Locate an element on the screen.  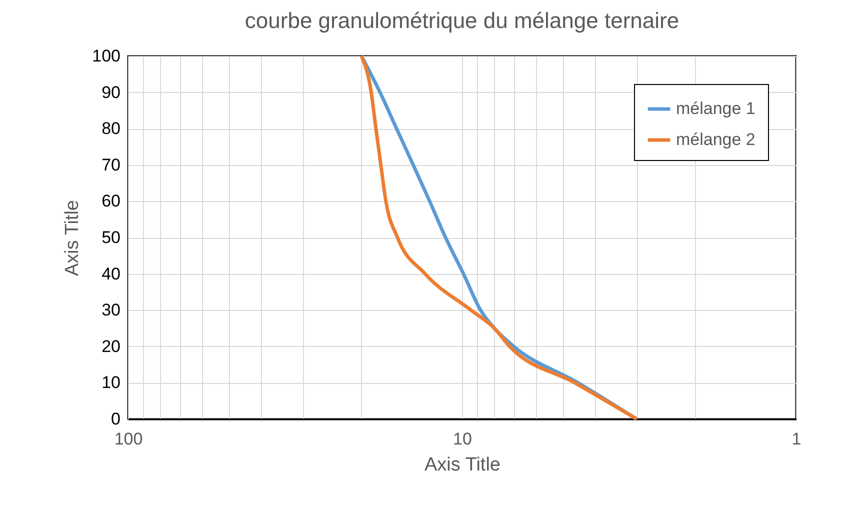
y-tick-label: 70 is located at coordinates (111, 164).